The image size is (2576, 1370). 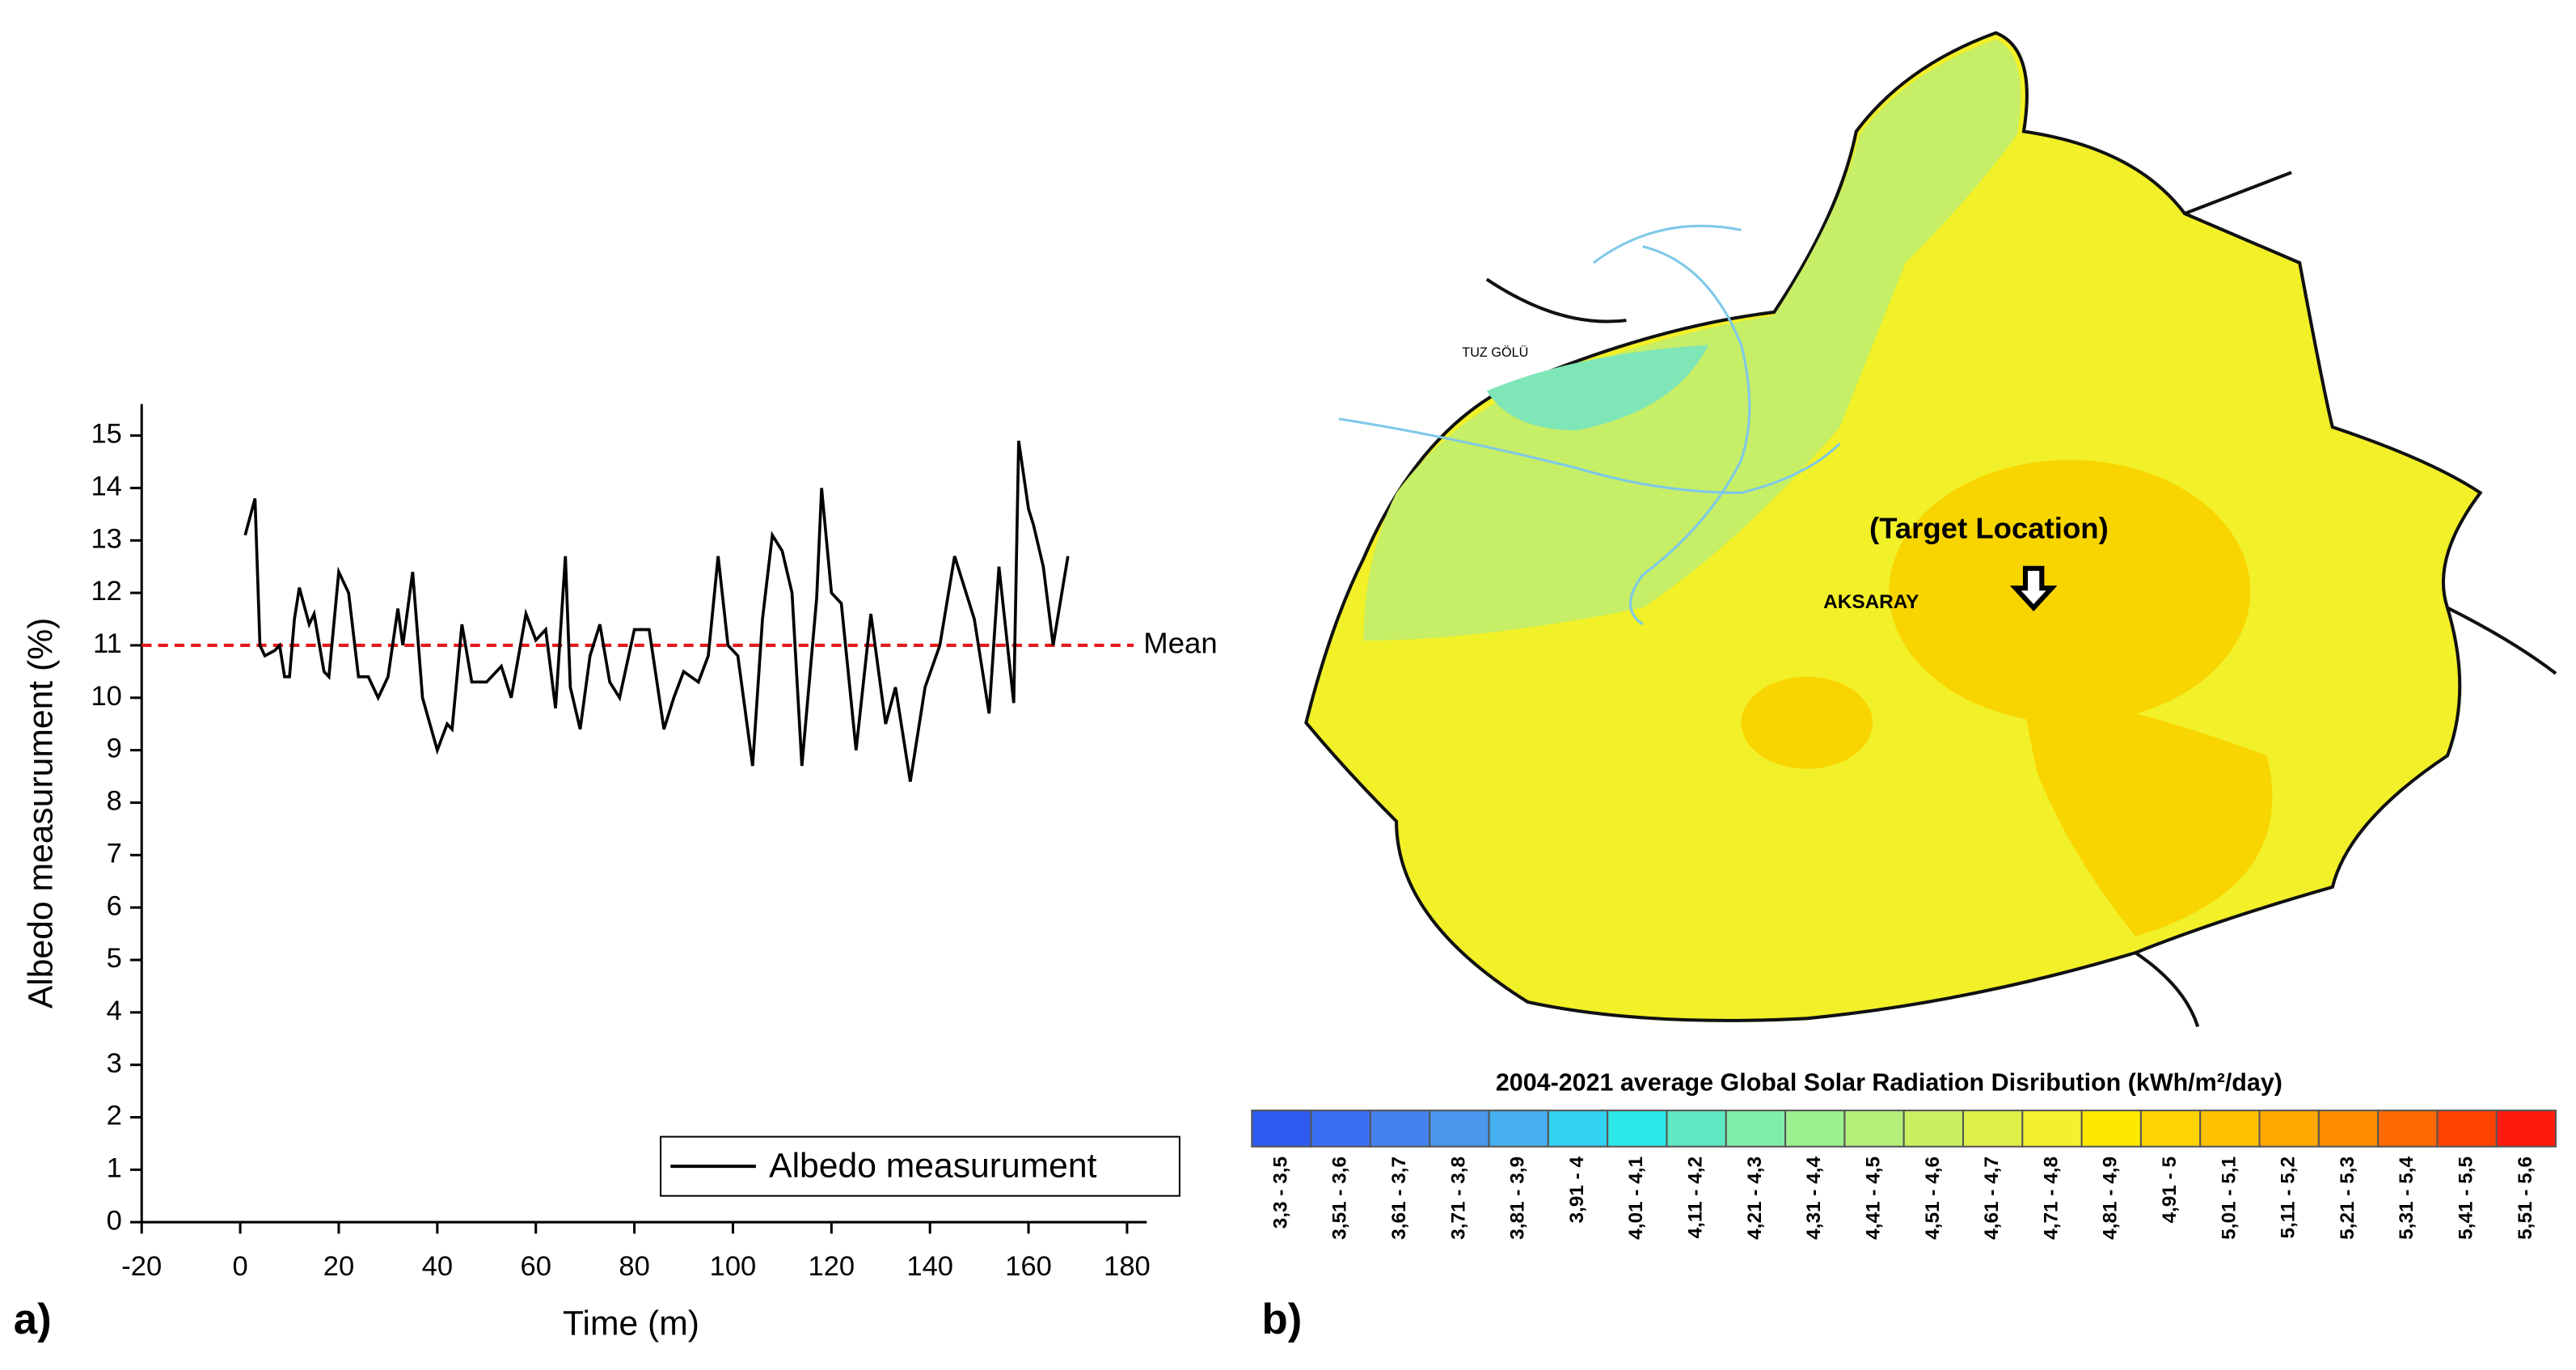 What do you see at coordinates (114, 905) in the screenshot?
I see `y-tick-label: 6` at bounding box center [114, 905].